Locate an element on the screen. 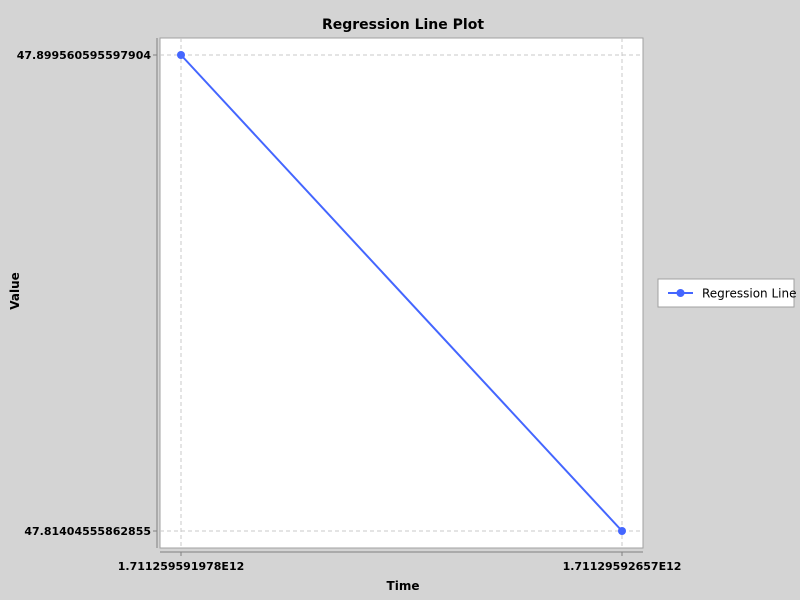  x-tick-label-1: 1.71129592657E12 is located at coordinates (622, 566).